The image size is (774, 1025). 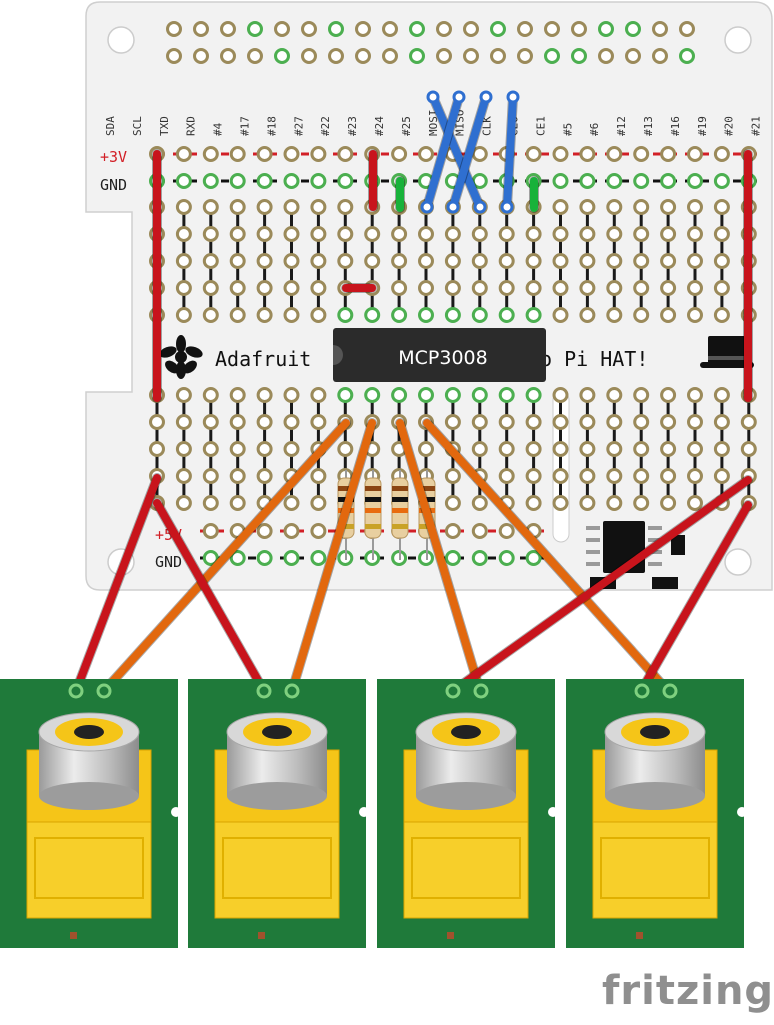 What do you see at coordinates (481, 691) in the screenshot?
I see `connector-pad` at bounding box center [481, 691].